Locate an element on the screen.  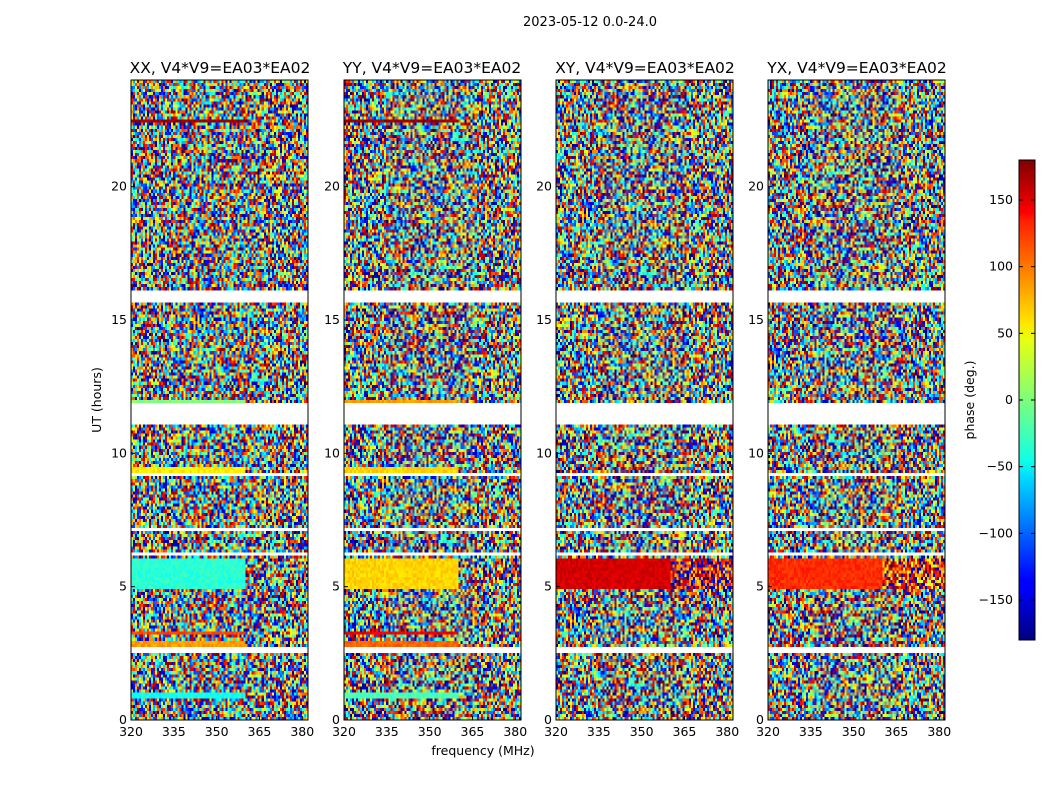
panel-2-heatmap is located at coordinates (432, 400).